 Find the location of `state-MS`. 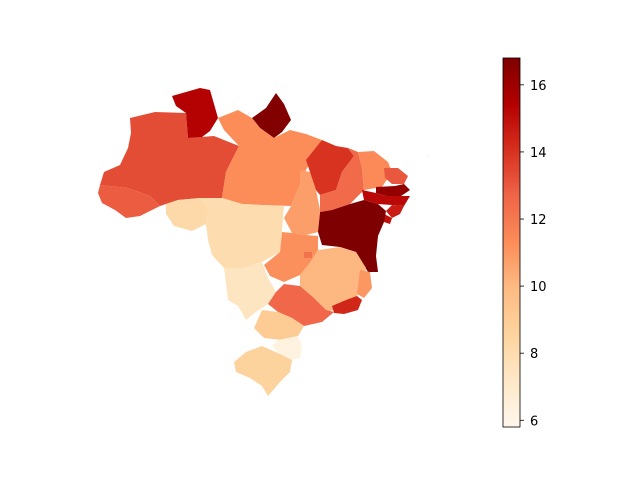

state-MS is located at coordinates (250, 291).